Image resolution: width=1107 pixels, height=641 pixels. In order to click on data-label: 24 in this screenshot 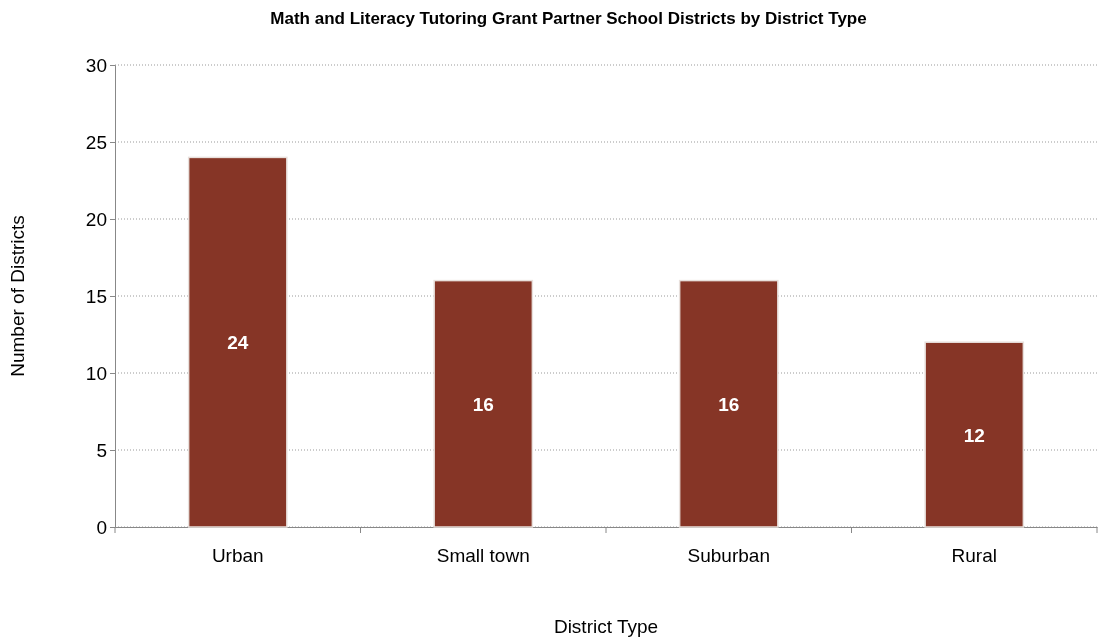, I will do `click(238, 343)`.